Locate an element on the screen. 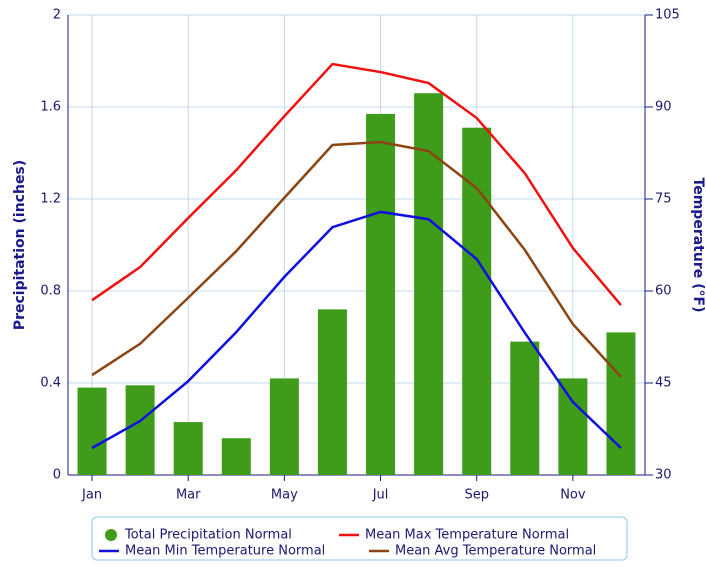  y-tick-label: 1.6 is located at coordinates (50, 107).